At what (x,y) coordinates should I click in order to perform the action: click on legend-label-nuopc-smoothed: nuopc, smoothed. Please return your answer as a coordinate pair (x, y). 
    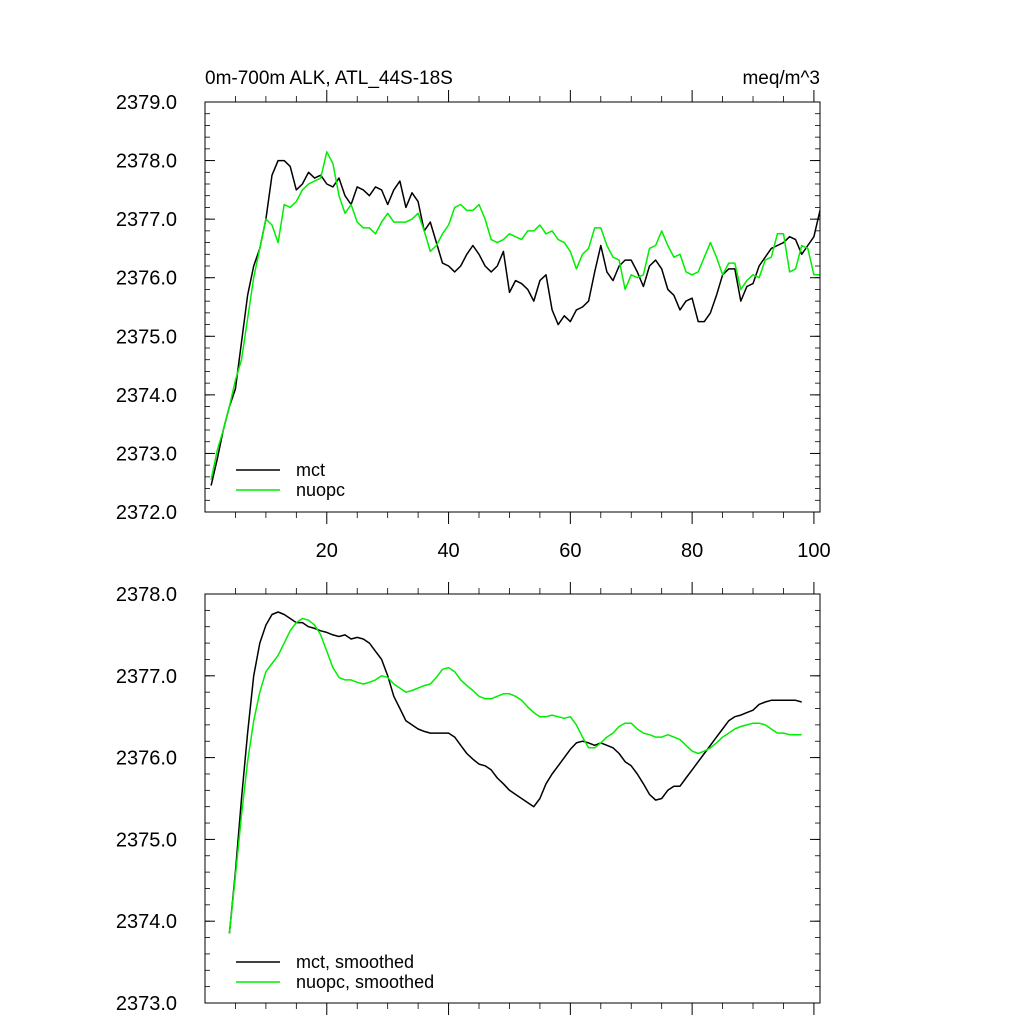
    Looking at the image, I should click on (365, 982).